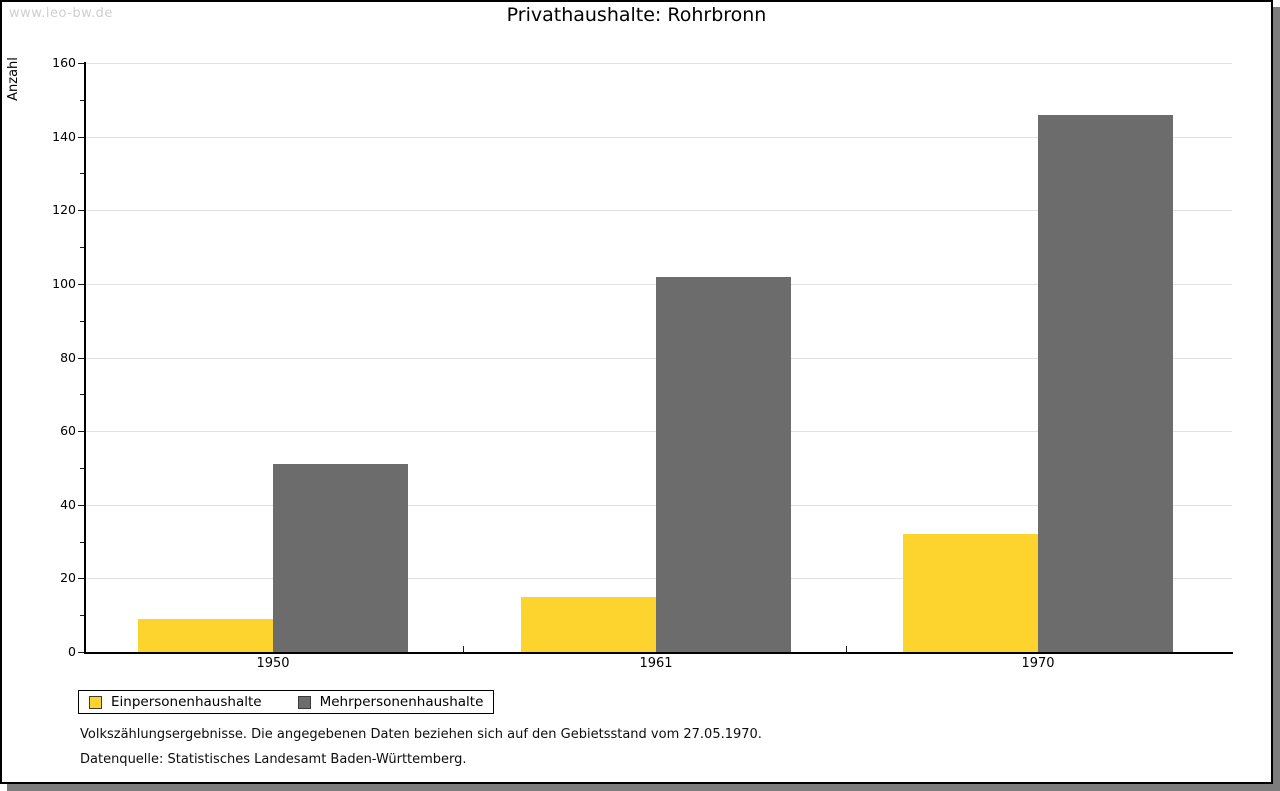 Image resolution: width=1280 pixels, height=791 pixels. What do you see at coordinates (68, 357) in the screenshot?
I see `y-axis-tick-label: 80` at bounding box center [68, 357].